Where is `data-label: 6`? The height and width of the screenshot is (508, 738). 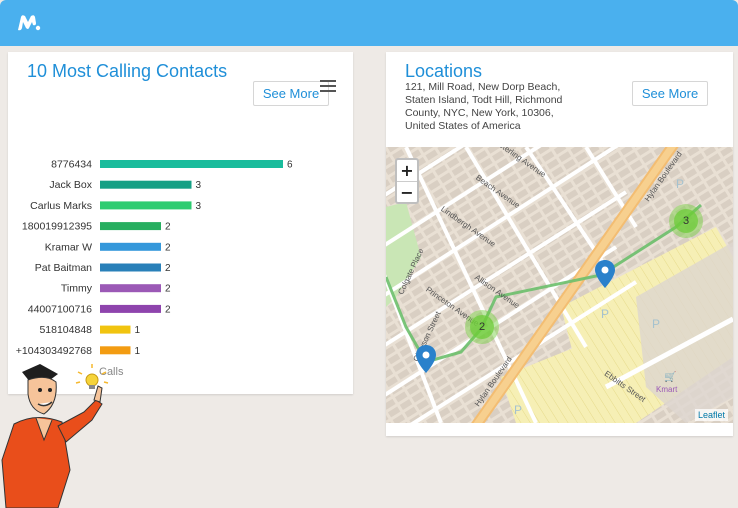 data-label: 6 is located at coordinates (290, 165).